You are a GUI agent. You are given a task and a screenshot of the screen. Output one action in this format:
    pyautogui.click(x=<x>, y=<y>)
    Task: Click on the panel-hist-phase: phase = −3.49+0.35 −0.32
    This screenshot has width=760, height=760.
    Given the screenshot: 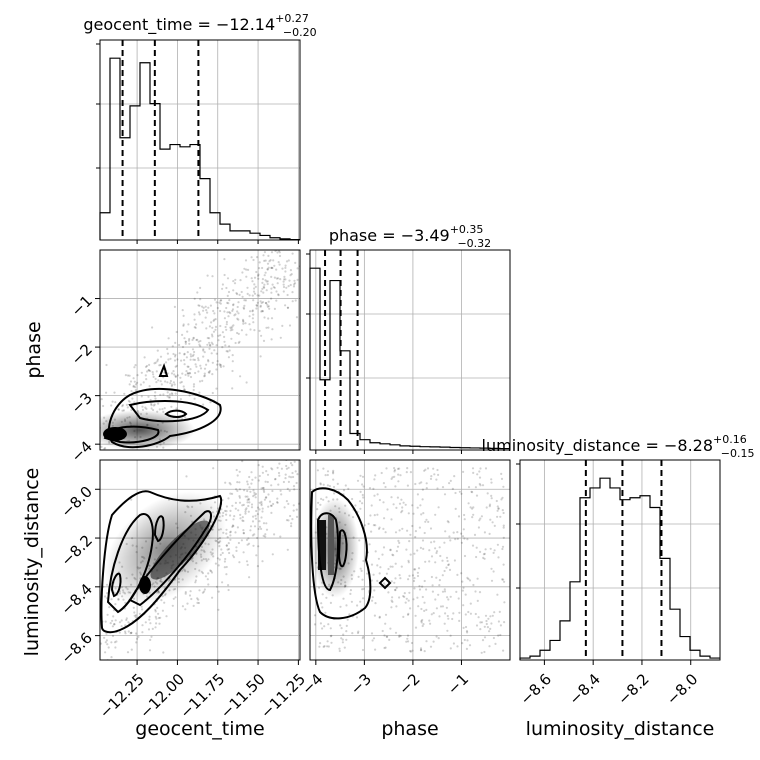 What is the action you would take?
    pyautogui.click(x=410, y=337)
    